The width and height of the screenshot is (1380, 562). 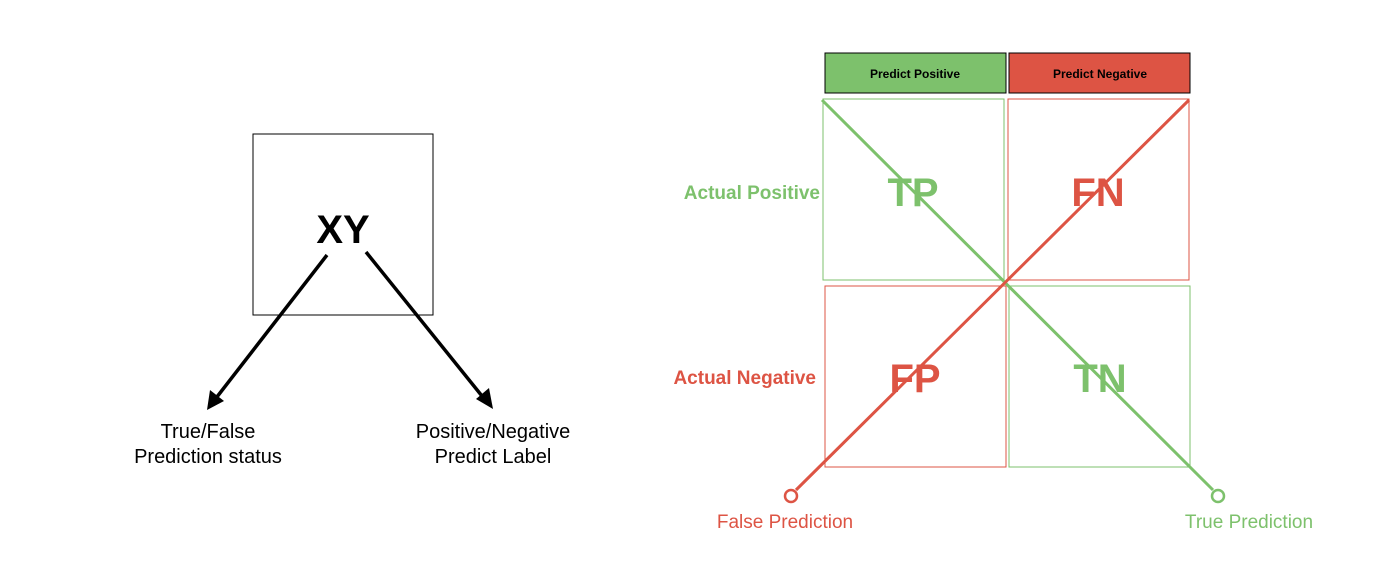 What do you see at coordinates (913, 189) in the screenshot?
I see `cell-tp-box` at bounding box center [913, 189].